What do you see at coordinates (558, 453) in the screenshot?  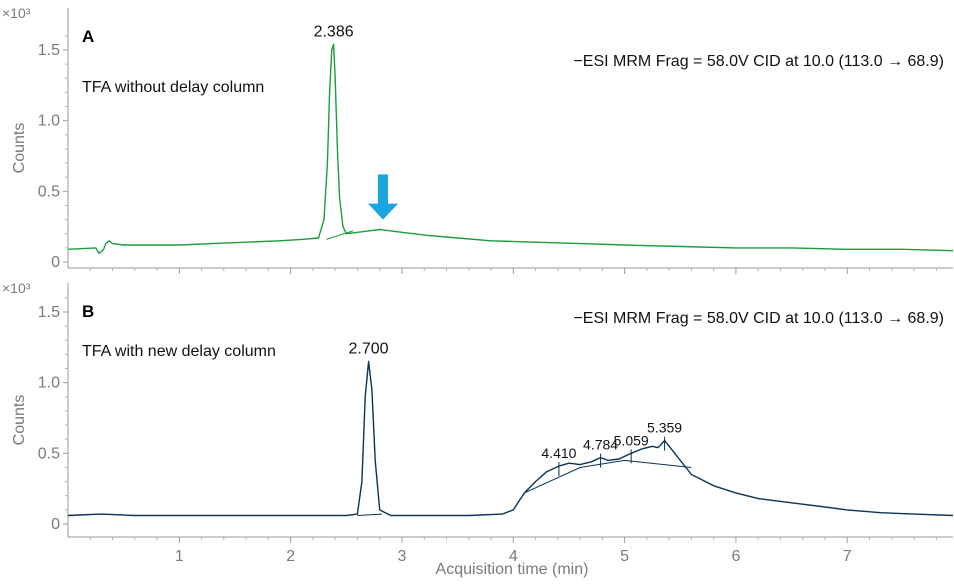 I see `peak-label: 4.410` at bounding box center [558, 453].